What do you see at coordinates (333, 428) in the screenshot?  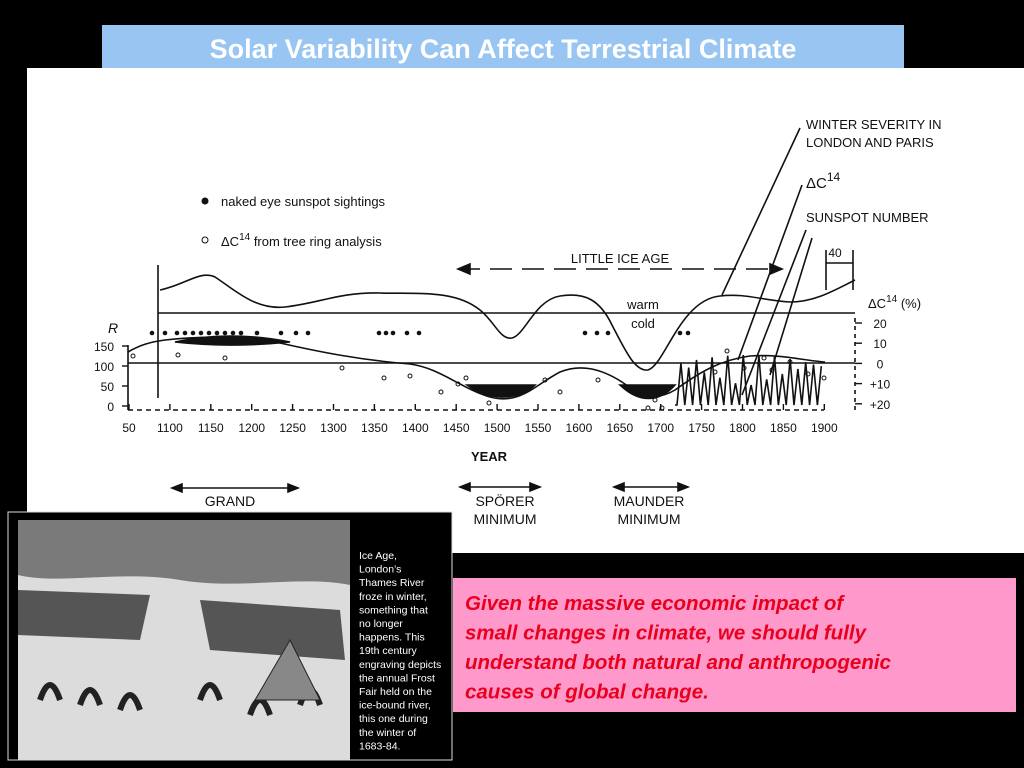 I see `x-tick-label: 1300` at bounding box center [333, 428].